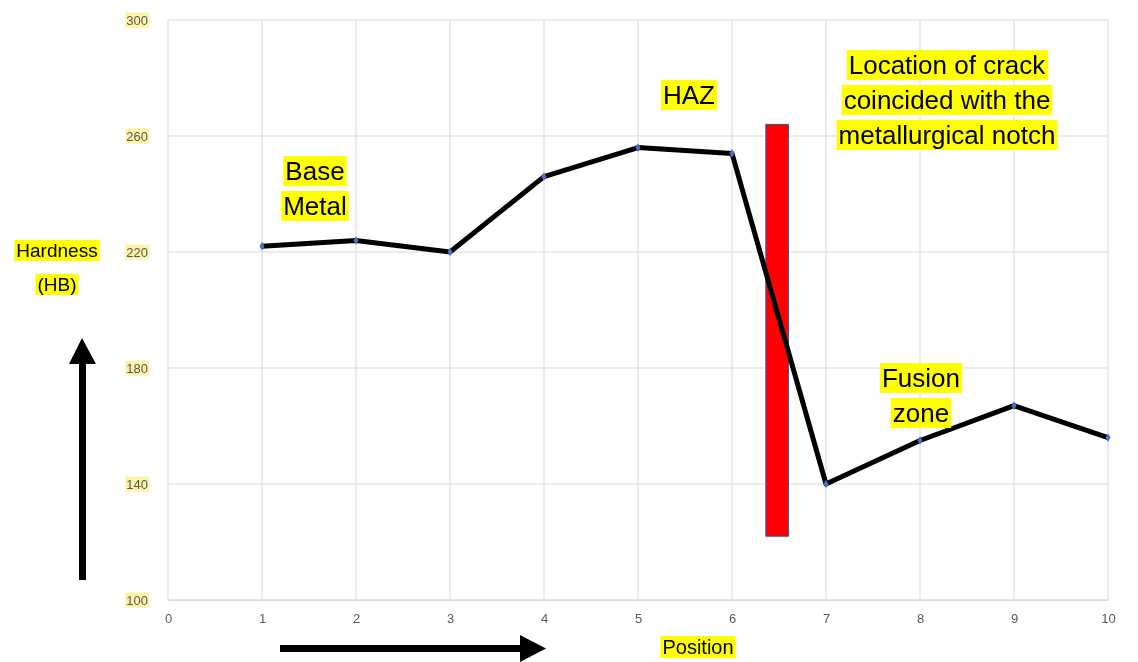 The width and height of the screenshot is (1138, 662). Describe the element at coordinates (920, 619) in the screenshot. I see `x-tick-label: 8` at that location.